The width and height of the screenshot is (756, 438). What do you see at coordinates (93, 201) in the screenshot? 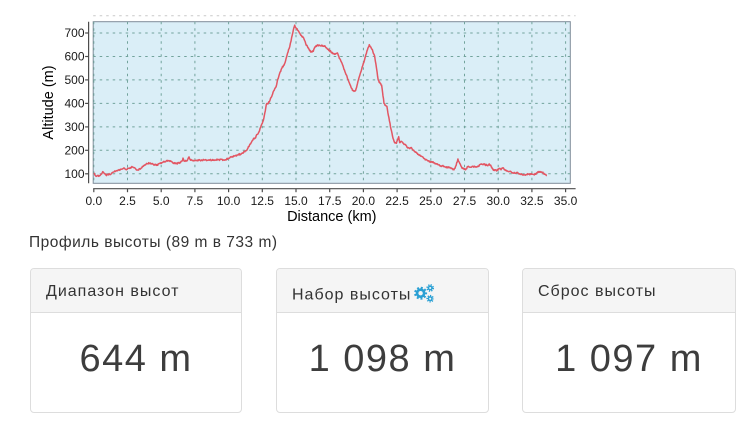
I see `svg-text: 0.0` at bounding box center [93, 201].